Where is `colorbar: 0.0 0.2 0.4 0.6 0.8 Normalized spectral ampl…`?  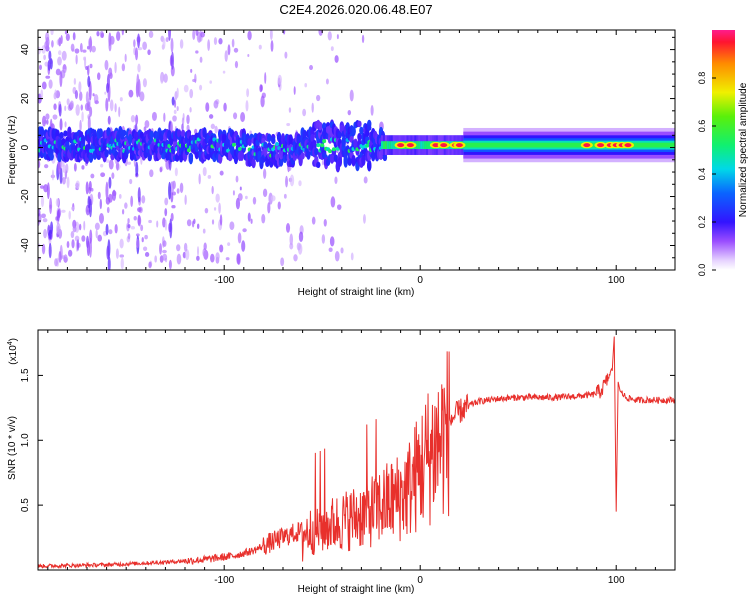 colorbar: 0.0 0.2 0.4 0.6 0.8 Normalized spectral ampl… is located at coordinates (723, 153).